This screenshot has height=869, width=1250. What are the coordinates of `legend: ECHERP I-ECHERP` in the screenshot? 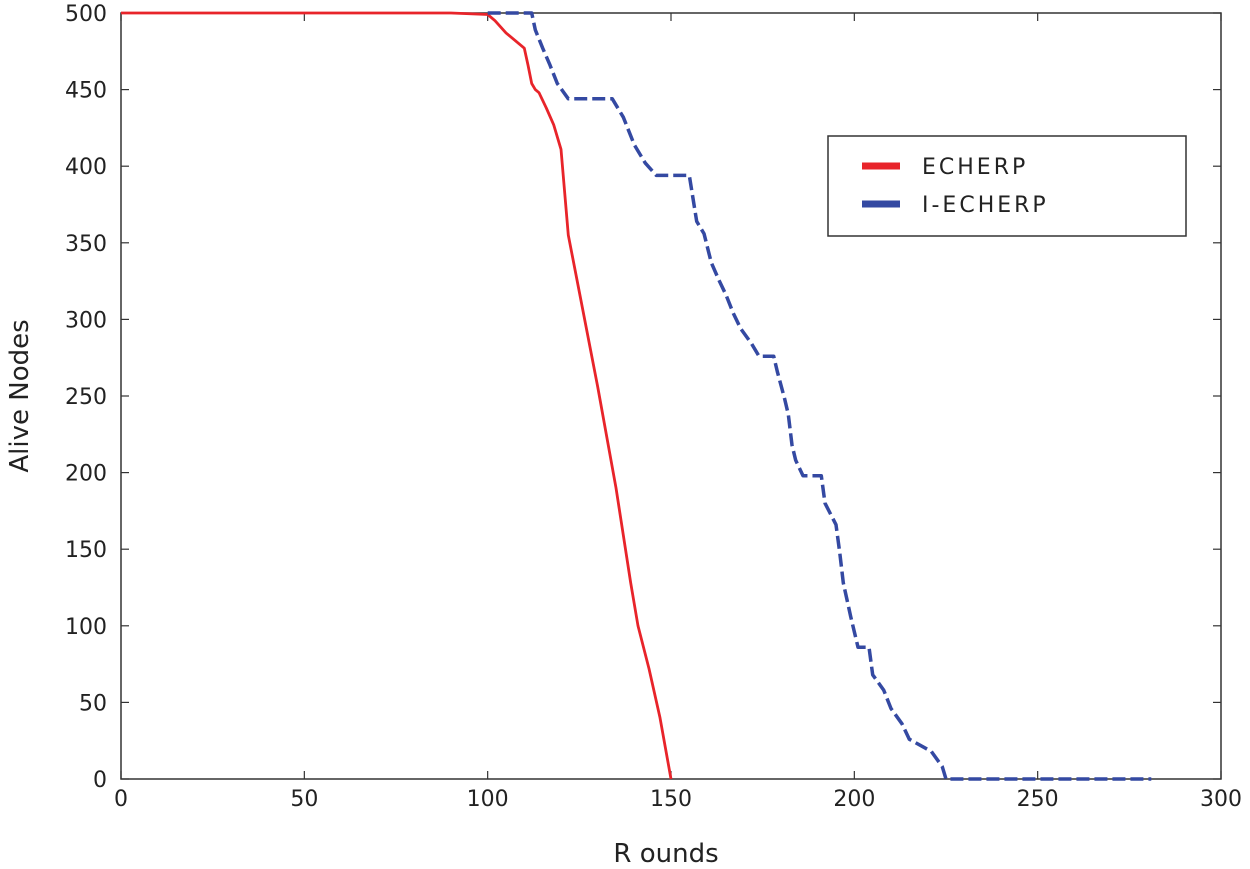 It's located at (1007, 186).